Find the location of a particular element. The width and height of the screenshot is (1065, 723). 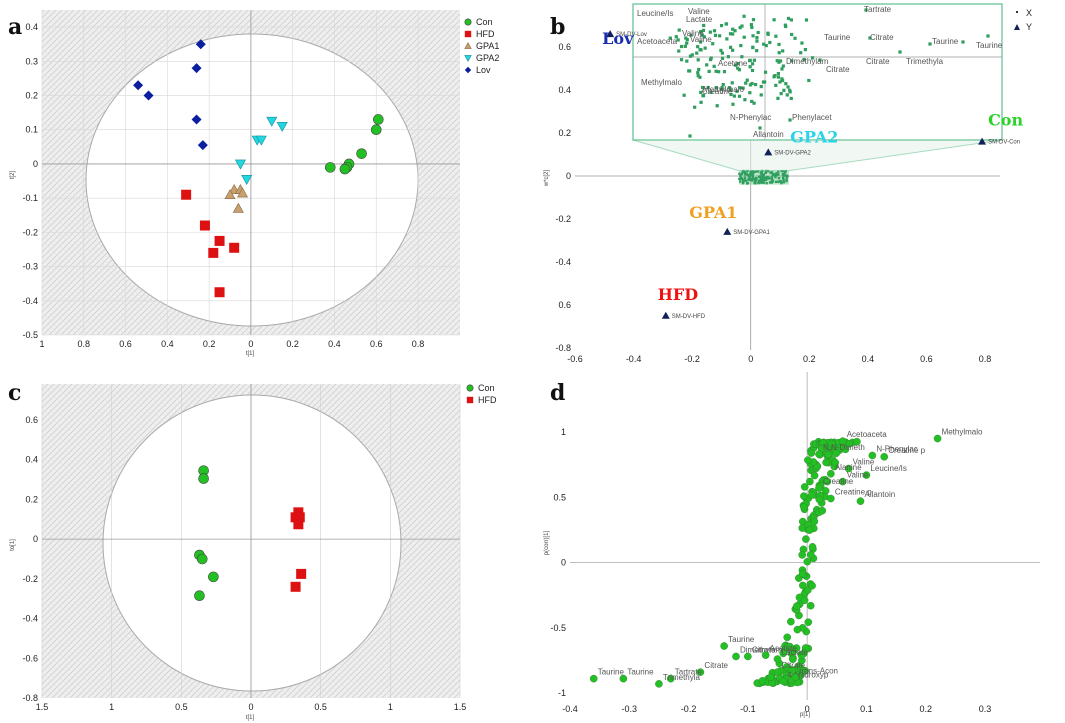

panel-a-x-tick-label: 0.6 is located at coordinates (376, 344).